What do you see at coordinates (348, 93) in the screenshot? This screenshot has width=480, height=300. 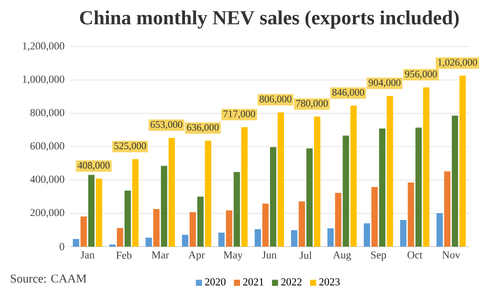 I see `data-label: 846,000` at bounding box center [348, 93].